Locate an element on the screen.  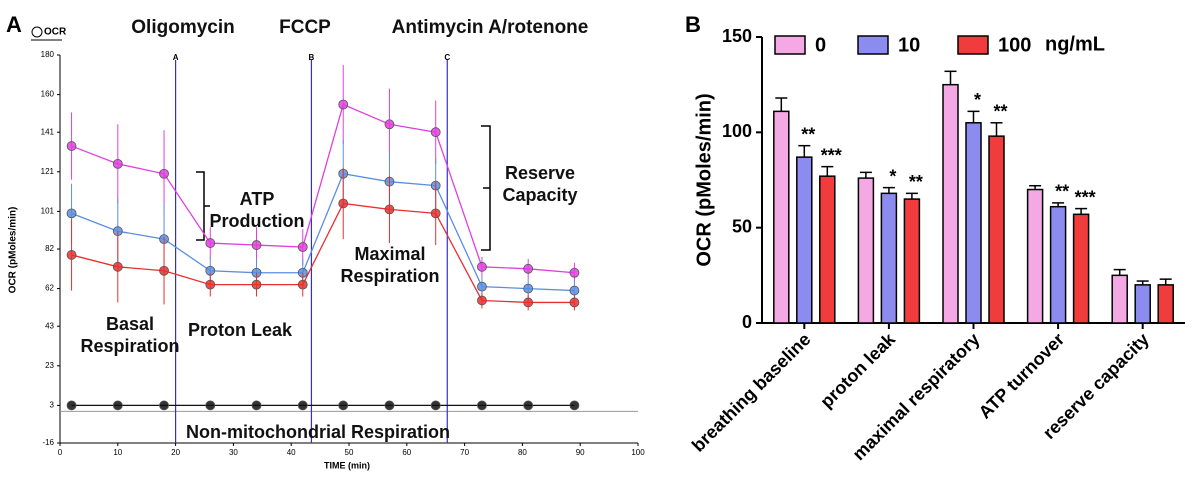
legend-label: 100 is located at coordinates (1014, 45).